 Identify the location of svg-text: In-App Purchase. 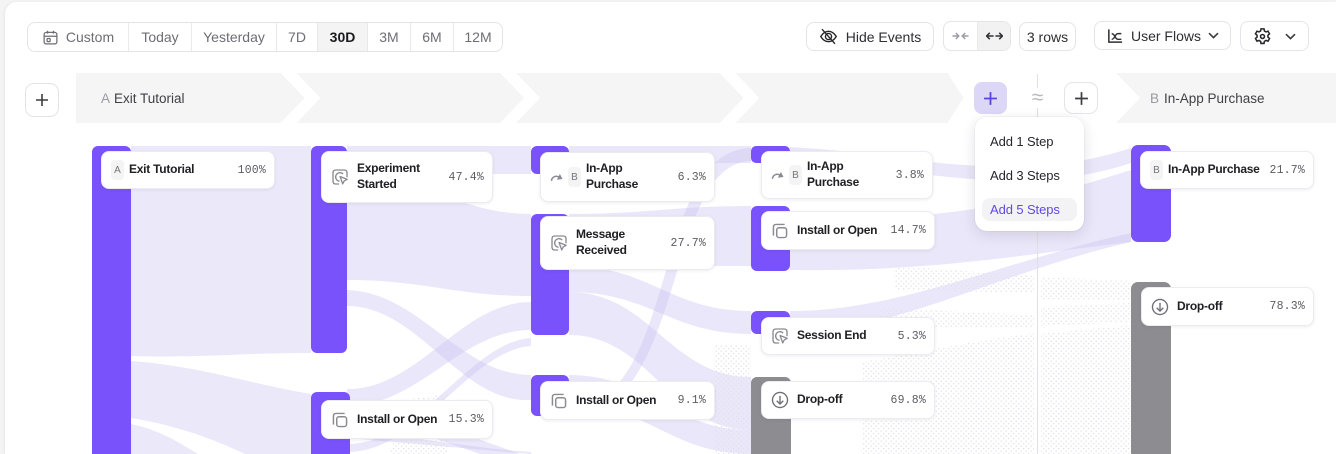
(1214, 98).